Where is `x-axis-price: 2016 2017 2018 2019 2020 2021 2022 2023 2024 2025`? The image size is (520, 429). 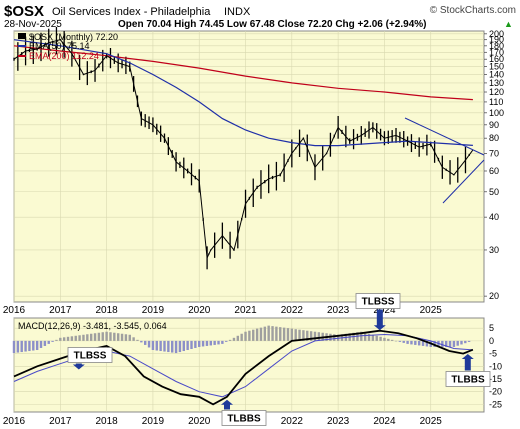 x-axis-price: 2016 2017 2018 2019 2020 2021 2022 2023 2024 2025 is located at coordinates (222, 310).